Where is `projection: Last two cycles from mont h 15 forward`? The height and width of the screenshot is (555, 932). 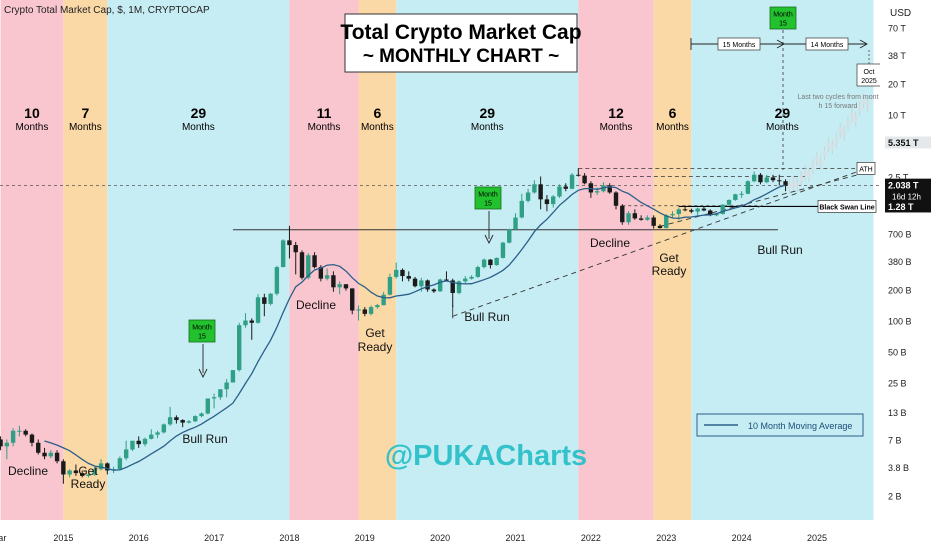
projection: Last two cycles from mont h 15 forward is located at coordinates (833, 143).